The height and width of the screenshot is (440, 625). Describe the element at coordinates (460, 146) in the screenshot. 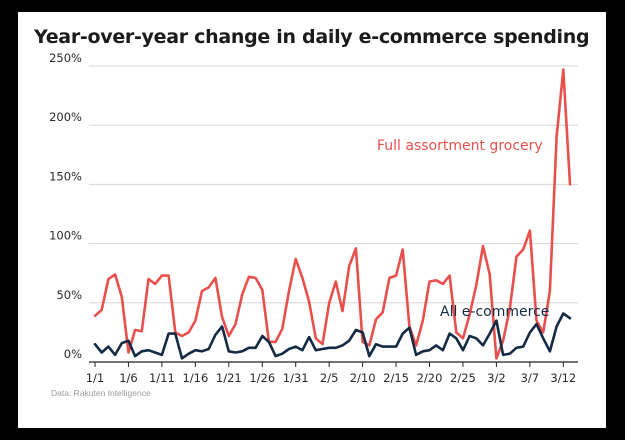

I see `series-label-full-assortment-grocery: Full assortment grocery` at that location.